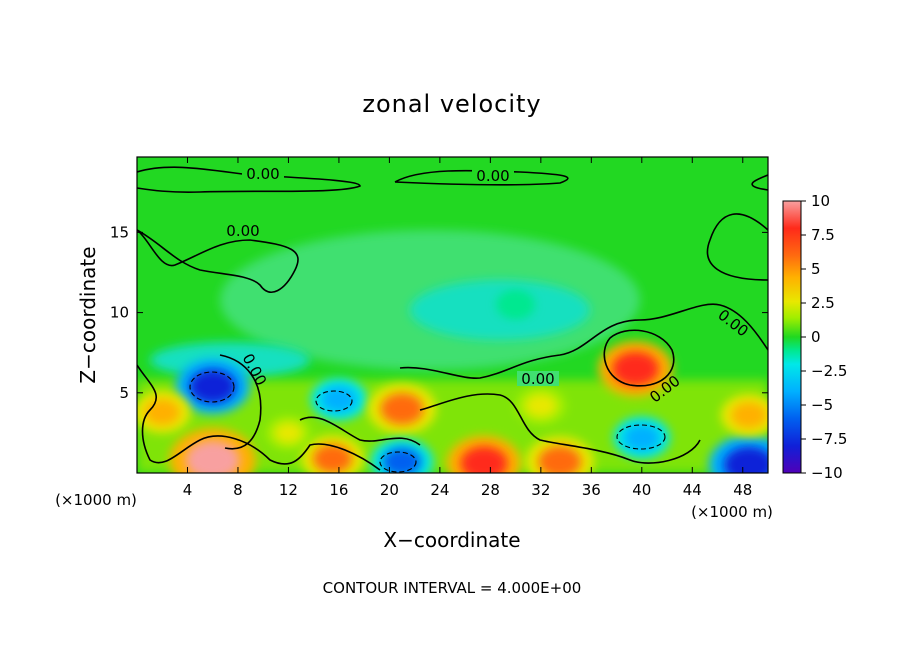 This screenshot has width=904, height=654. What do you see at coordinates (829, 439) in the screenshot?
I see `colorbar-tick-label: −7.5` at bounding box center [829, 439].